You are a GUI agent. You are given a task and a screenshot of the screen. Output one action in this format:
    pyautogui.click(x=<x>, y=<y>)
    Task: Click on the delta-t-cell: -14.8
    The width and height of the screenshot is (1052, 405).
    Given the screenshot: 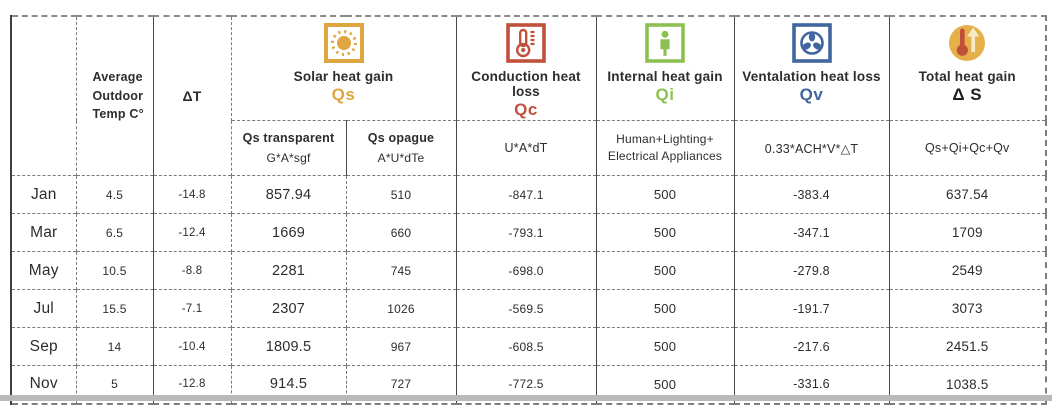 What is the action you would take?
    pyautogui.click(x=191, y=194)
    